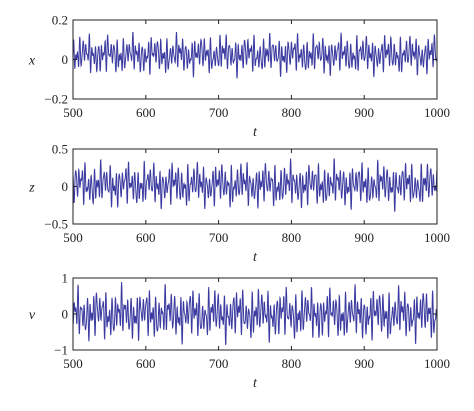 This screenshot has height=411, width=474. Describe the element at coordinates (32, 61) in the screenshot. I see `y-axis-label: x` at that location.